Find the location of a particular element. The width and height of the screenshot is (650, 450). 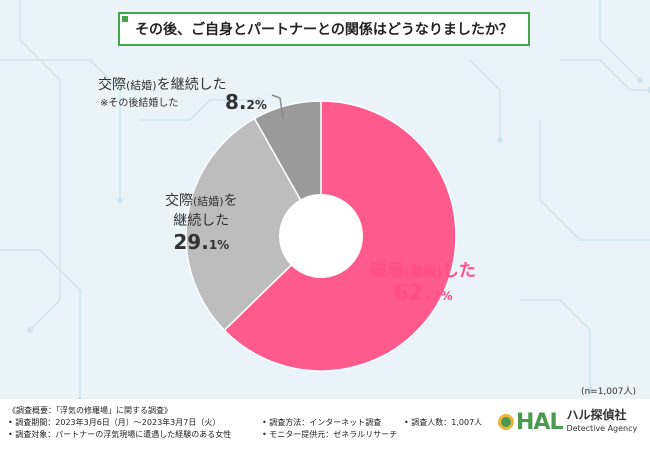

footer-target: • 調査対象：パートナーの浮気現場に遭遇した経験のある女性 is located at coordinates (120, 434).